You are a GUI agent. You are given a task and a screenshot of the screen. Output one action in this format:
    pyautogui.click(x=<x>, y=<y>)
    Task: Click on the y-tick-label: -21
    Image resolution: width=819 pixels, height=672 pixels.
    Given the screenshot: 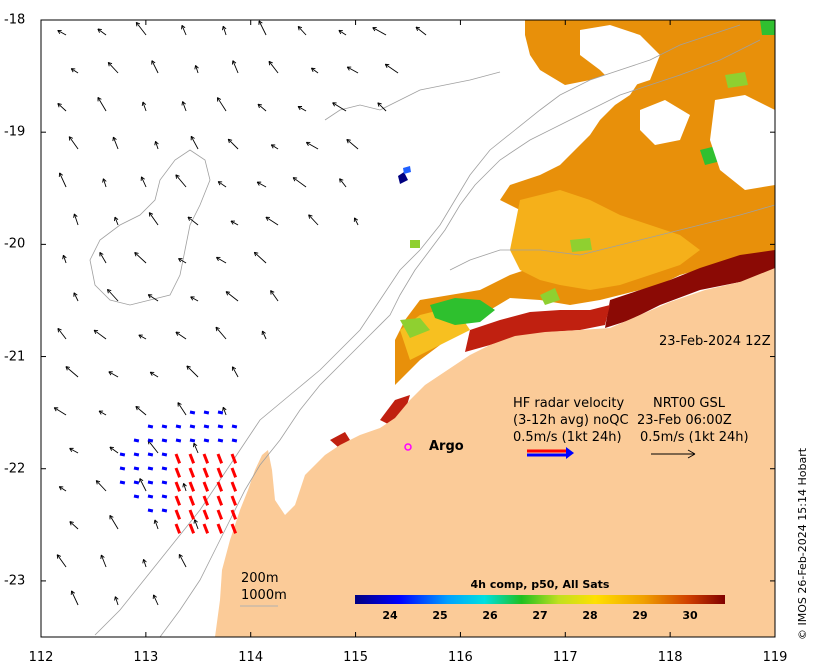 What is the action you would take?
    pyautogui.click(x=15, y=357)
    